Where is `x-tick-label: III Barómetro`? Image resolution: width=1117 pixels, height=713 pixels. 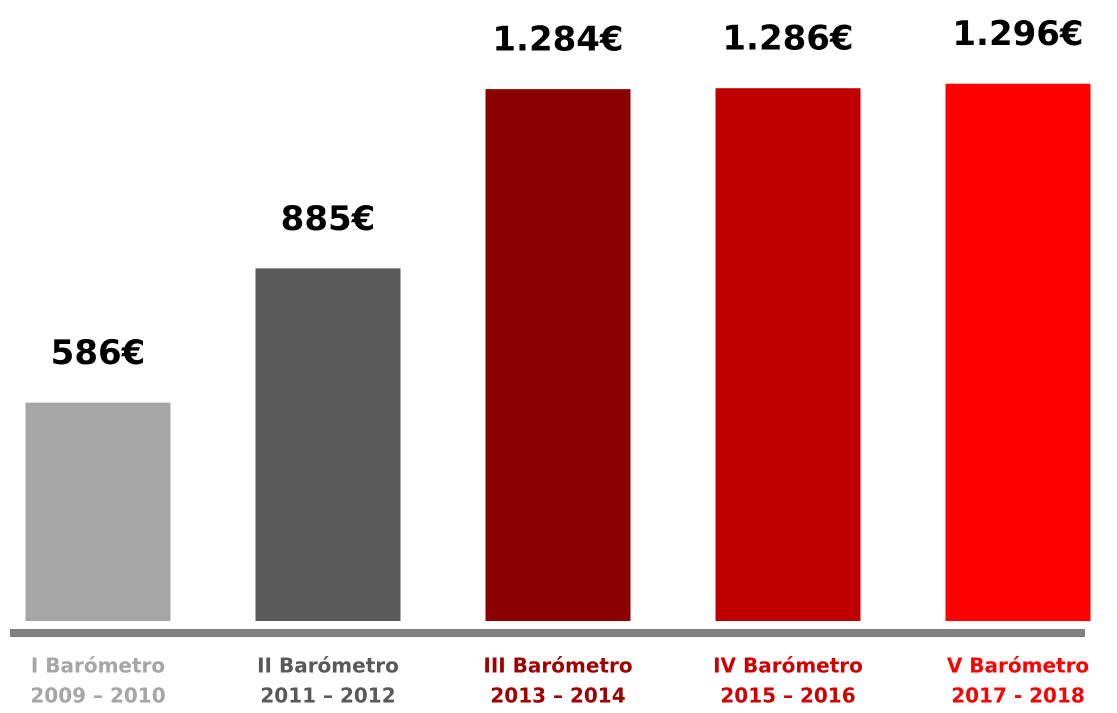
x-tick-label: III Barómetro is located at coordinates (557, 666).